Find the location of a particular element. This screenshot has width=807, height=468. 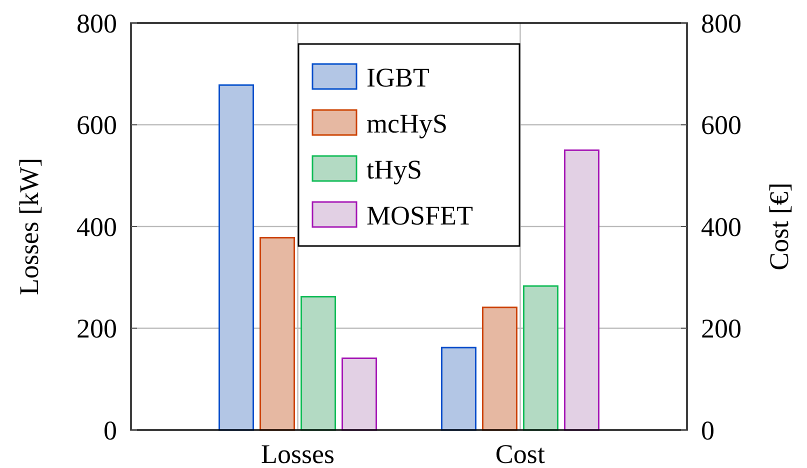

y-tick-label: 0 is located at coordinates (110, 430).